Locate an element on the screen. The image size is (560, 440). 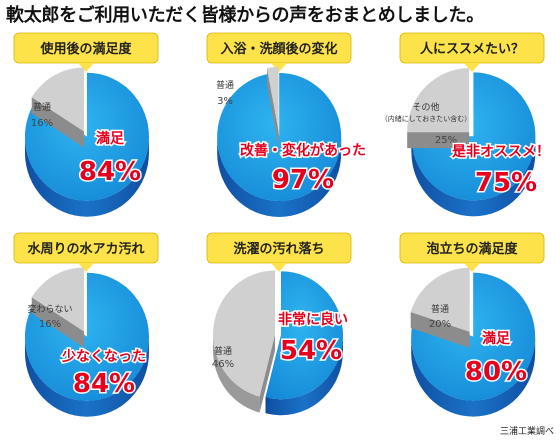
svg-text: 泡立ちの満足度 is located at coordinates (472, 249).